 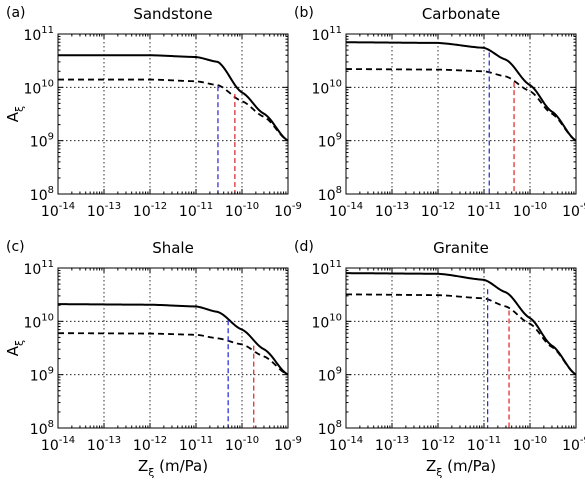 What do you see at coordinates (493, 206) in the screenshot?
I see `x-tick-label-exponent: -11` at bounding box center [493, 206].